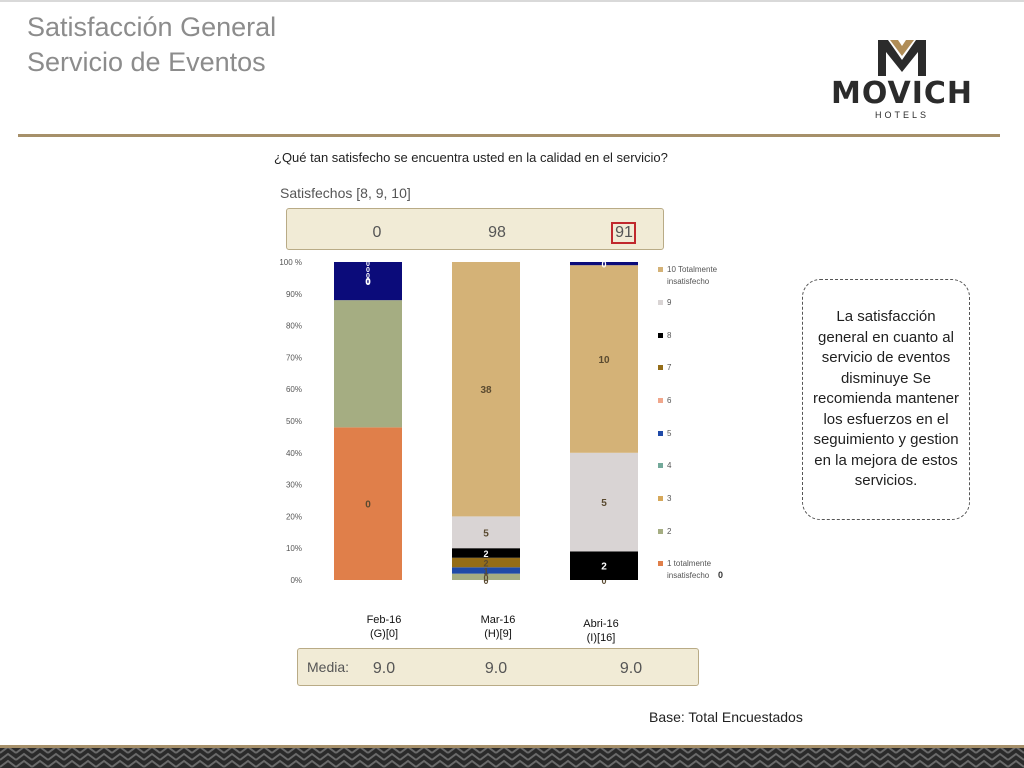  Describe the element at coordinates (689, 563) in the screenshot. I see `legend-label: 1 totalmente` at that location.